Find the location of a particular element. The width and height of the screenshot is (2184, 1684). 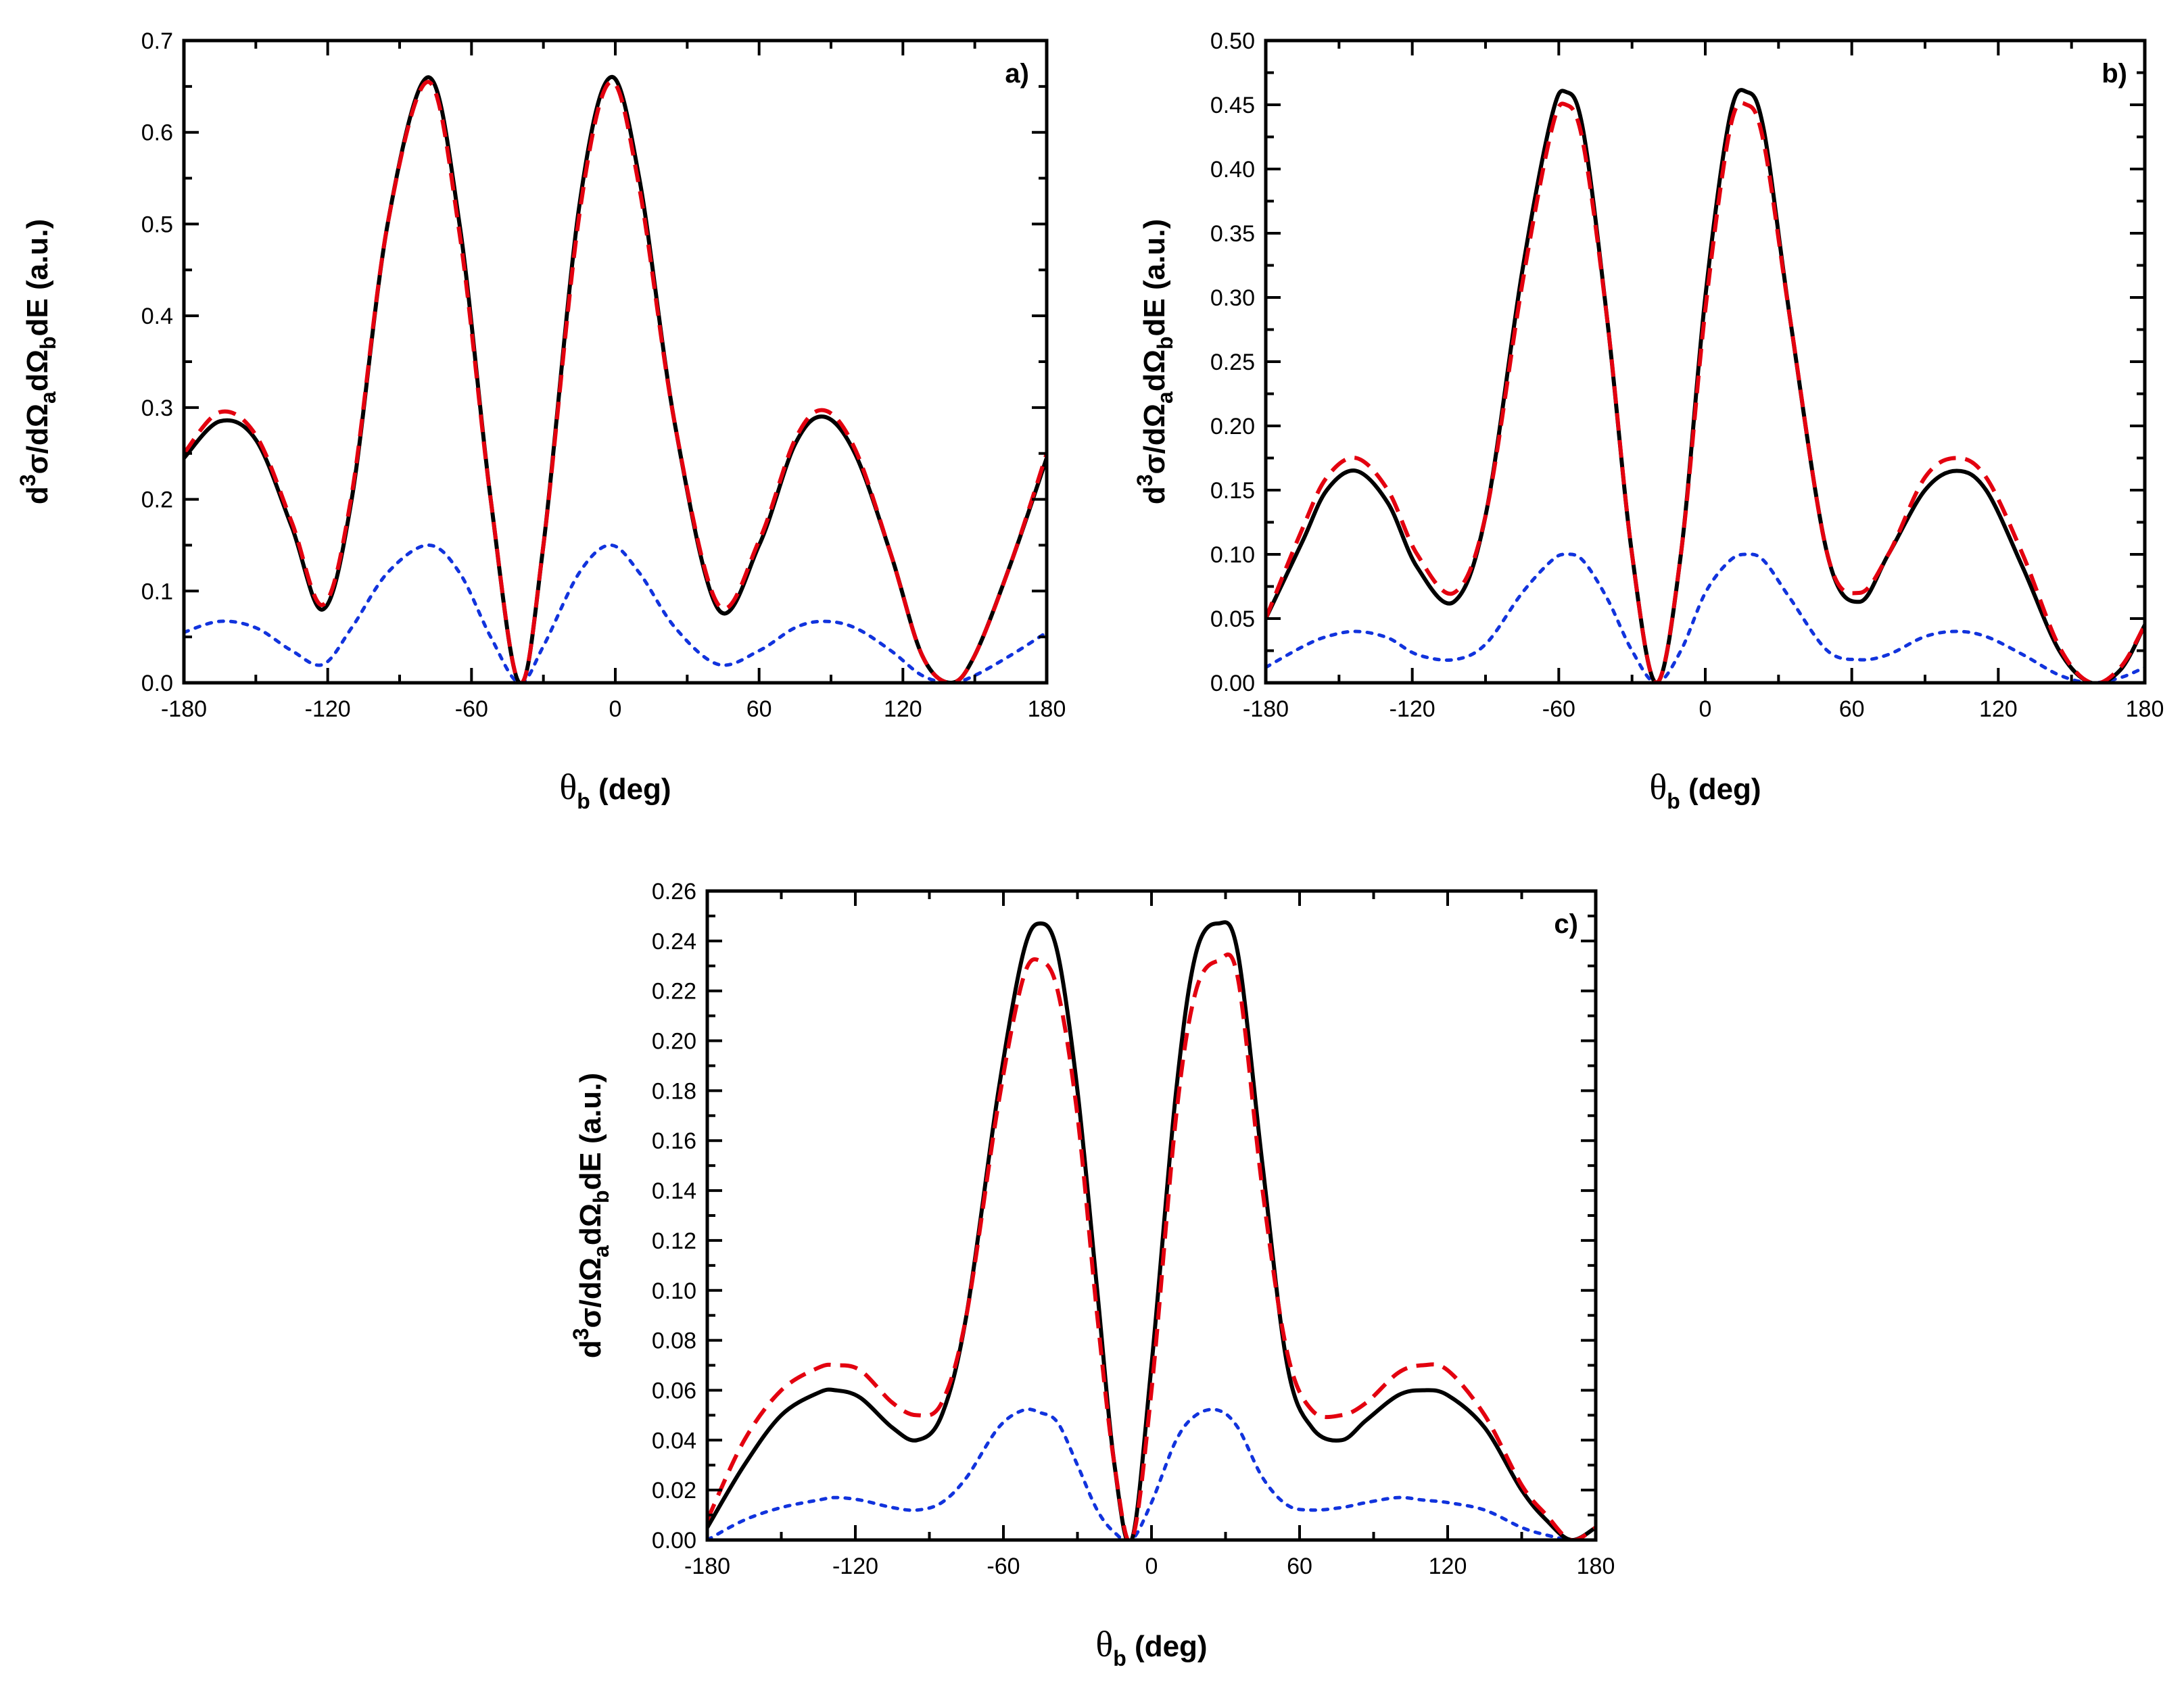

y-tick-label: 0.7 is located at coordinates (157, 41).